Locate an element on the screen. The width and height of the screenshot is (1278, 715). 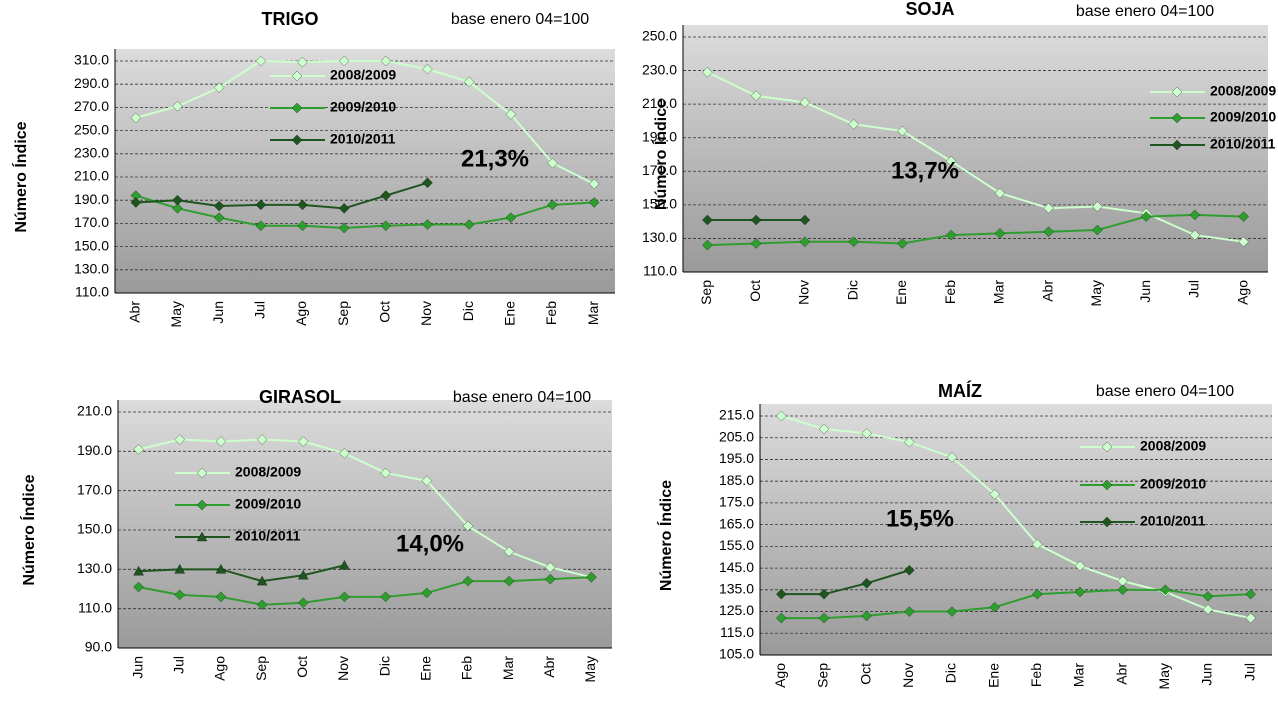
y-tick-label: 150.0 is located at coordinates (91, 245).